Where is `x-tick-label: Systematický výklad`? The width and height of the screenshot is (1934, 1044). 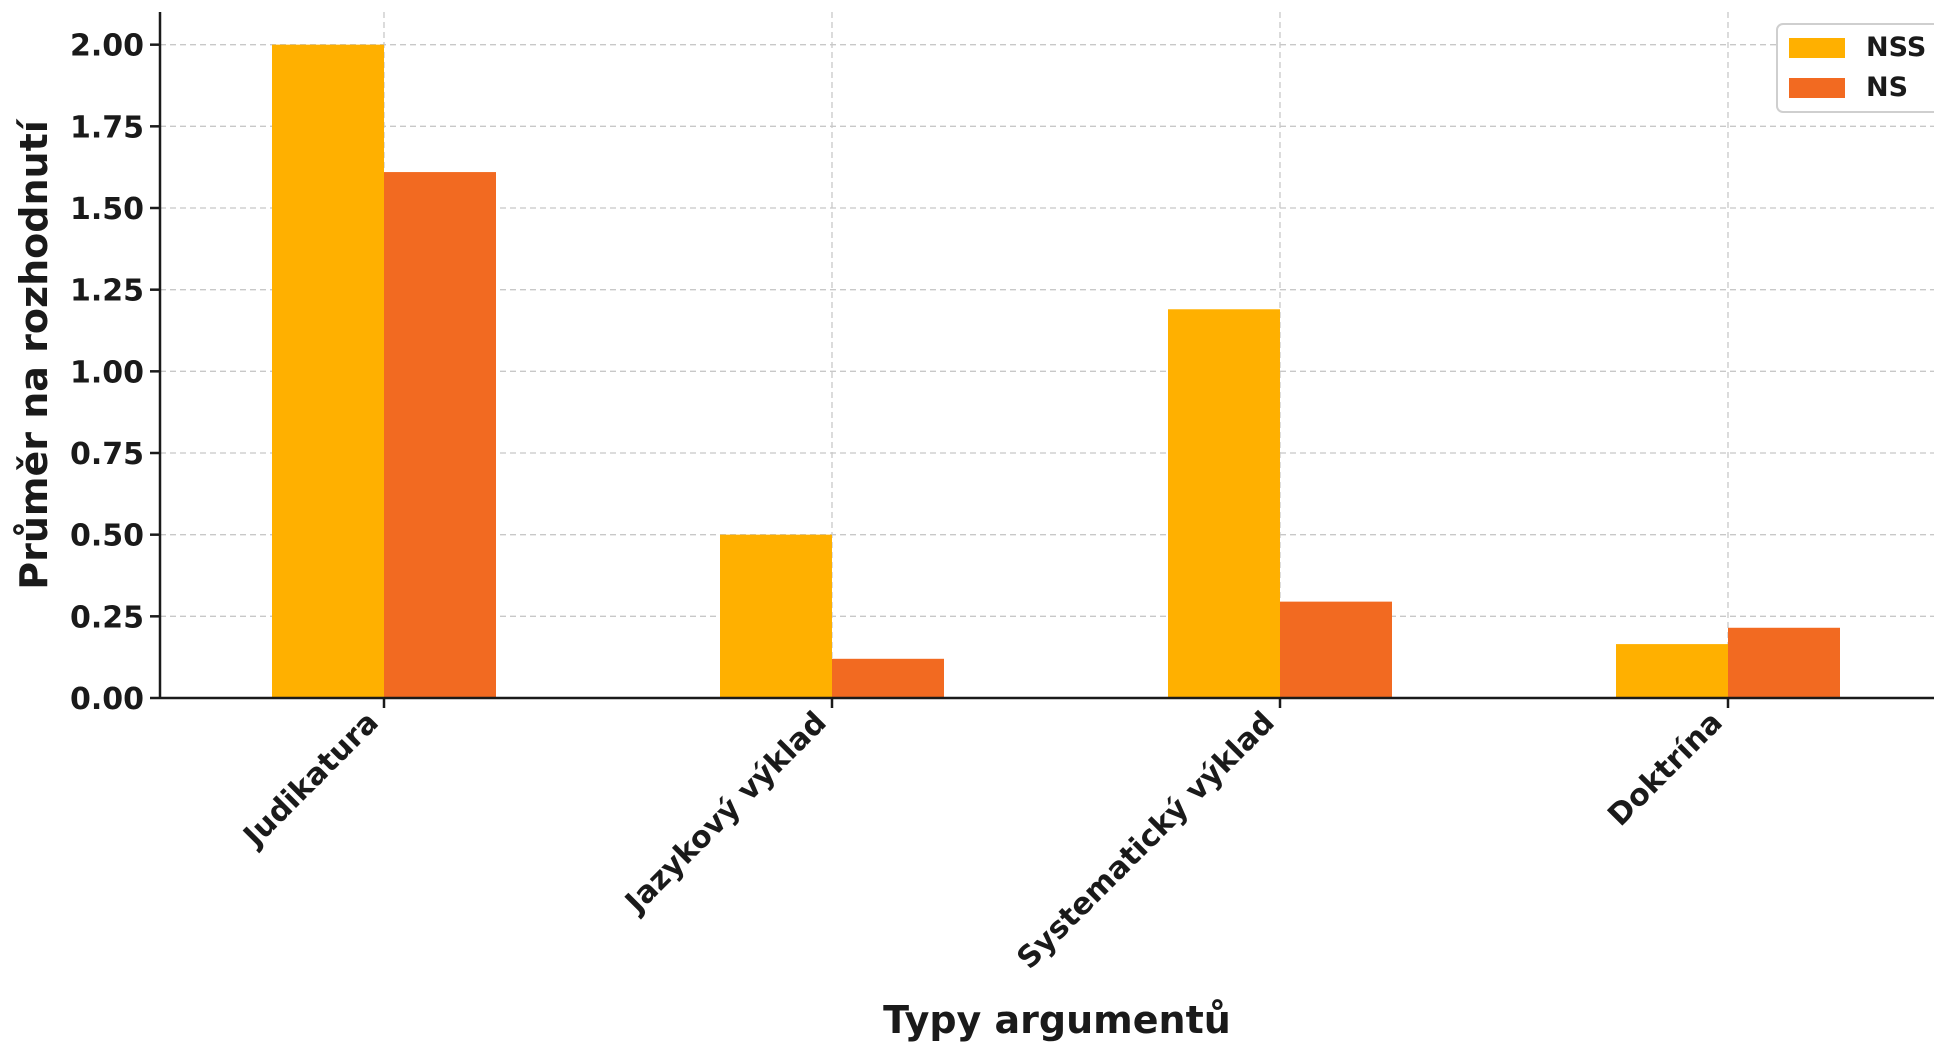
x-tick-label: Systematický výklad is located at coordinates (1145, 840).